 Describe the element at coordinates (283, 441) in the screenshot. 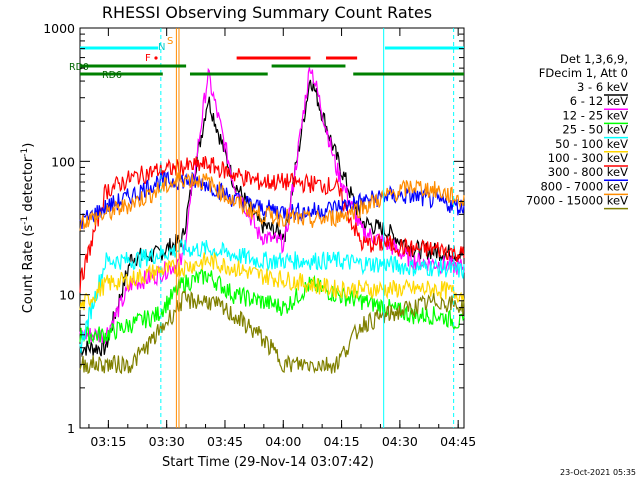

I see `x-tick-label-3: 04:00` at that location.